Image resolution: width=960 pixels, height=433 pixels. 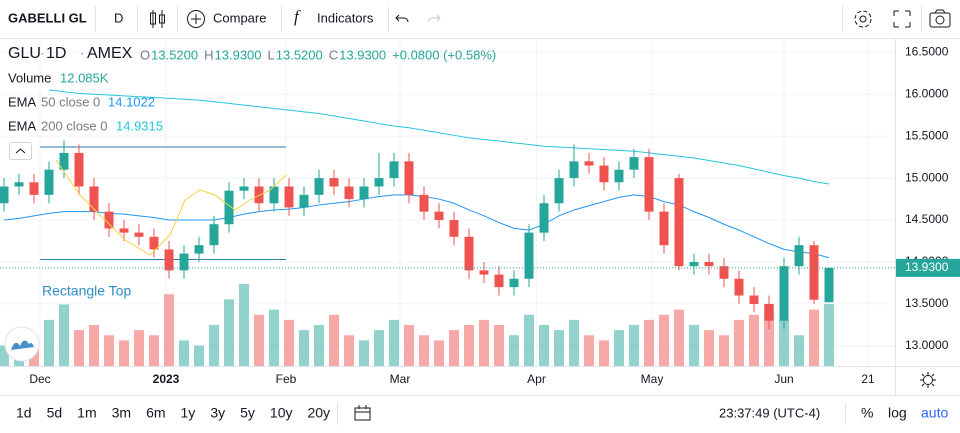 What do you see at coordinates (86, 413) in the screenshot?
I see `range-button: 1m` at bounding box center [86, 413].